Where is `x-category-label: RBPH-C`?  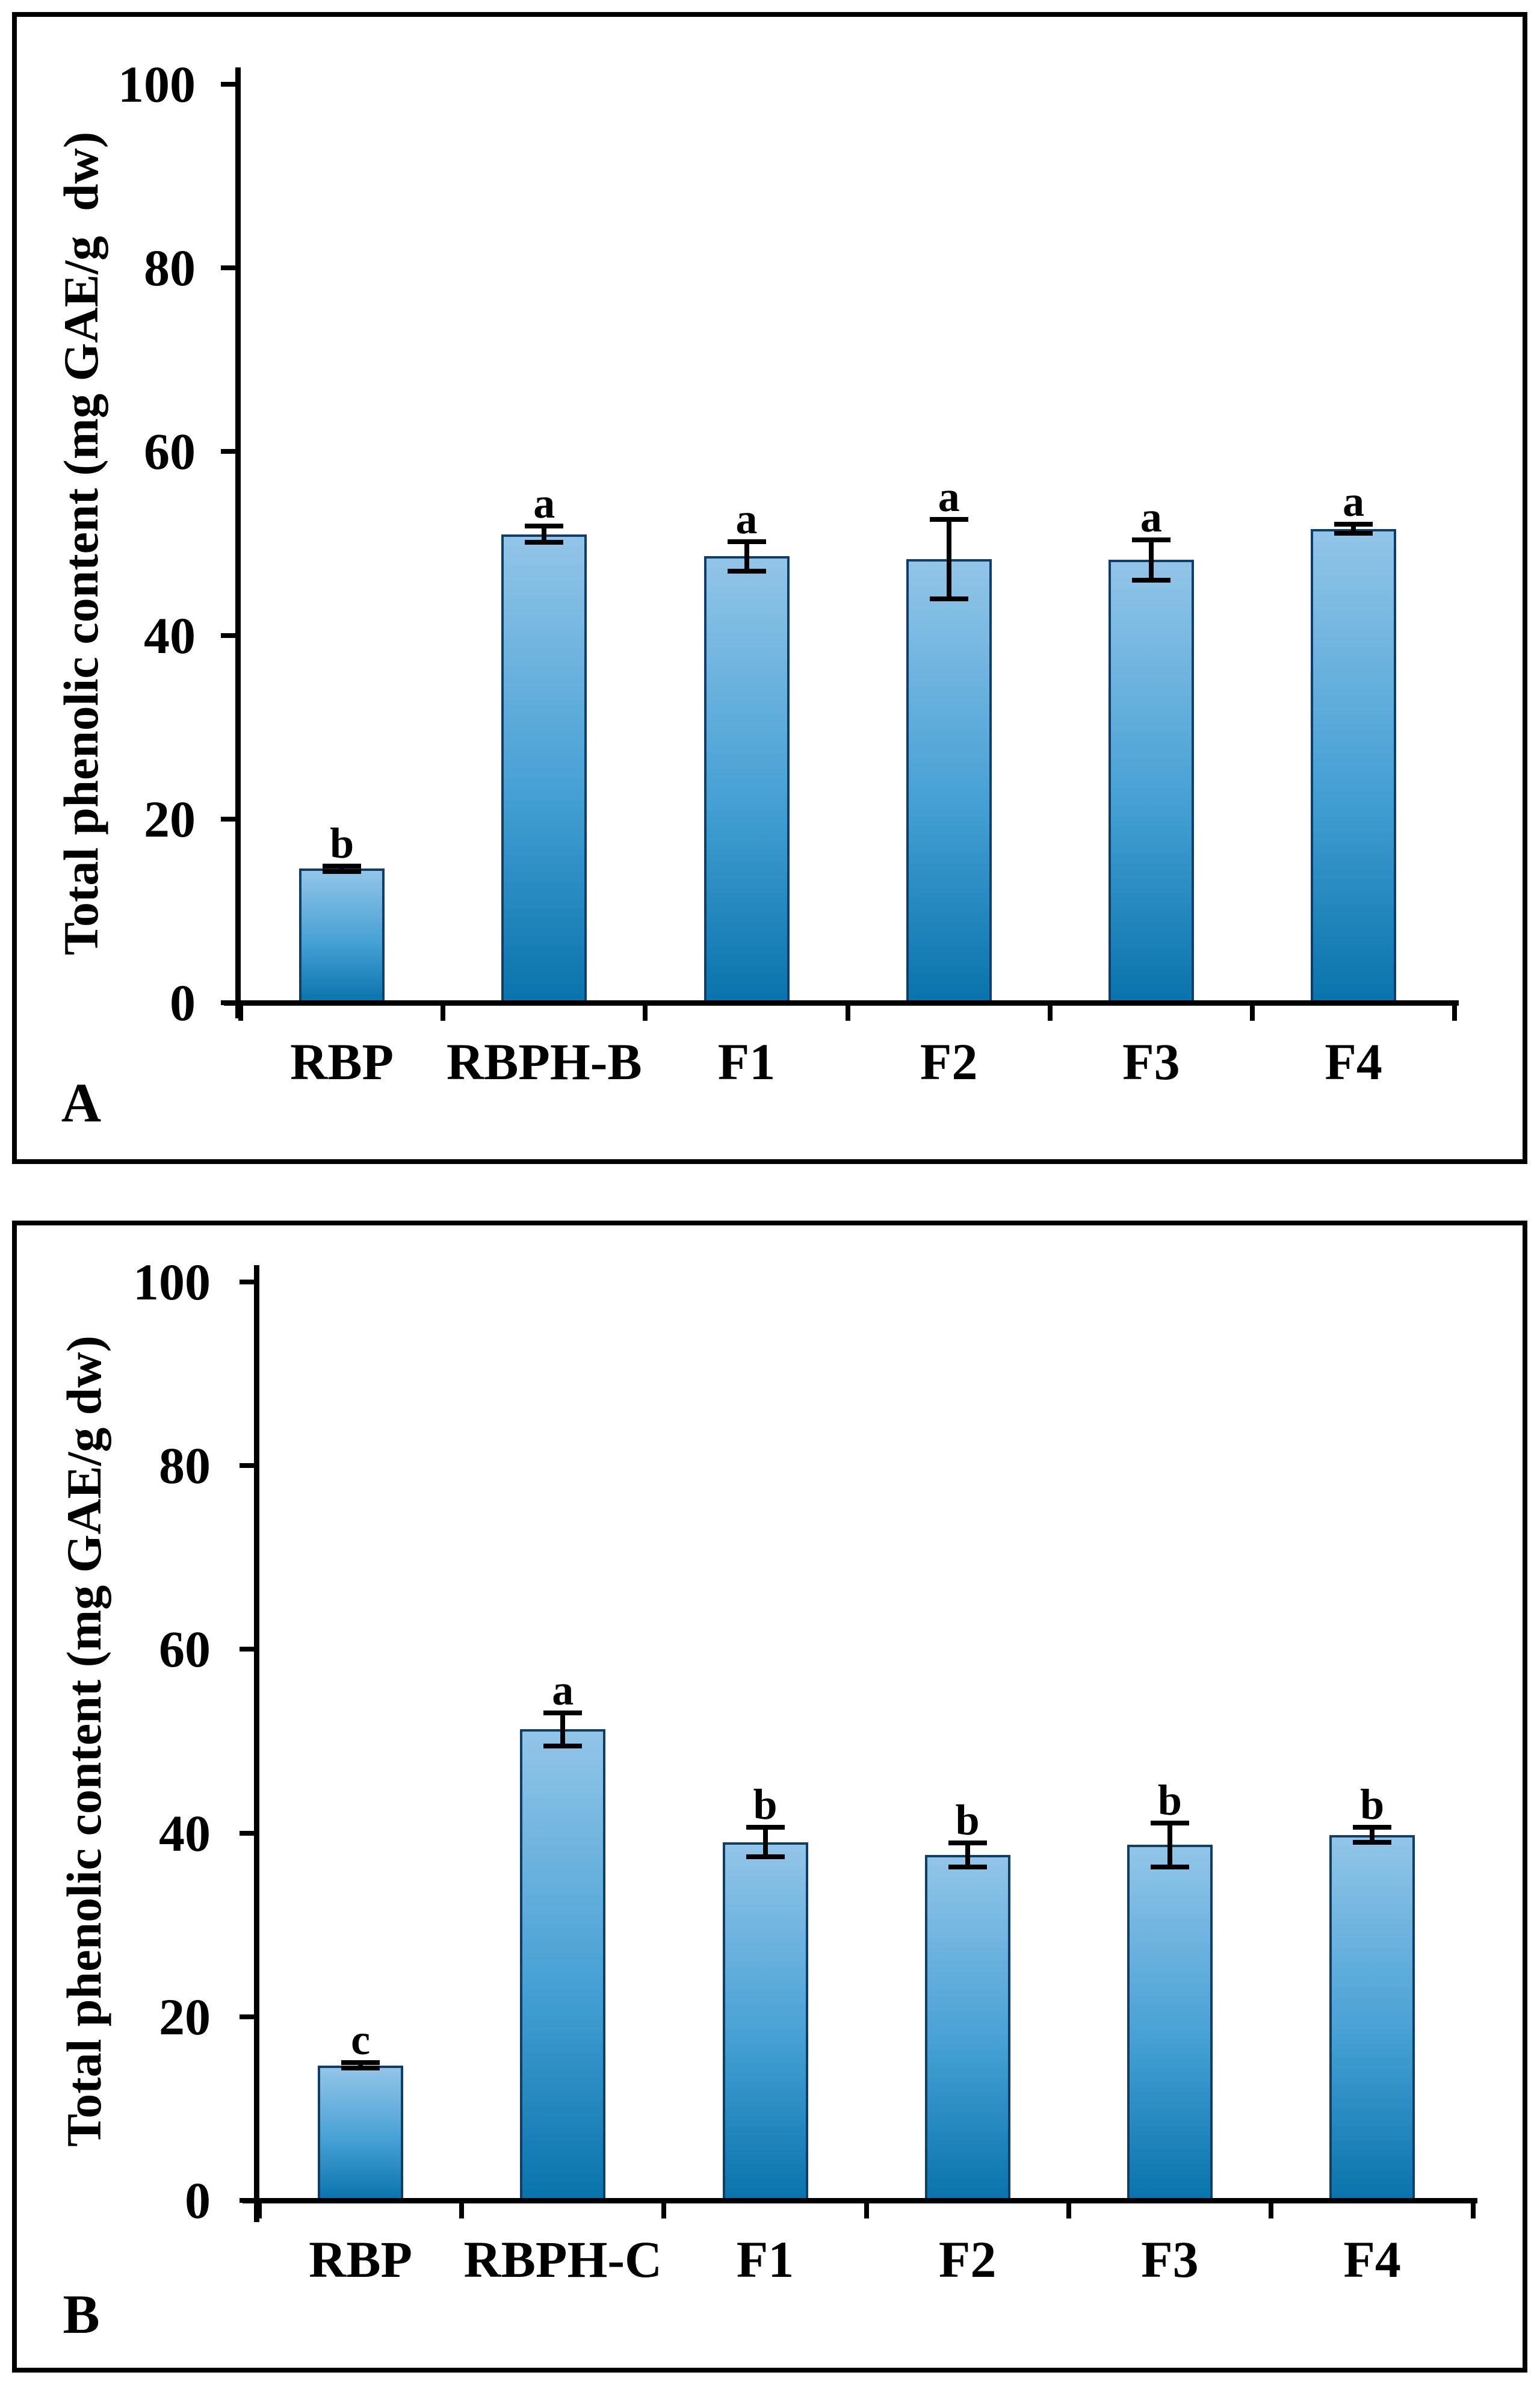 x-category-label: RBPH-C is located at coordinates (563, 2259).